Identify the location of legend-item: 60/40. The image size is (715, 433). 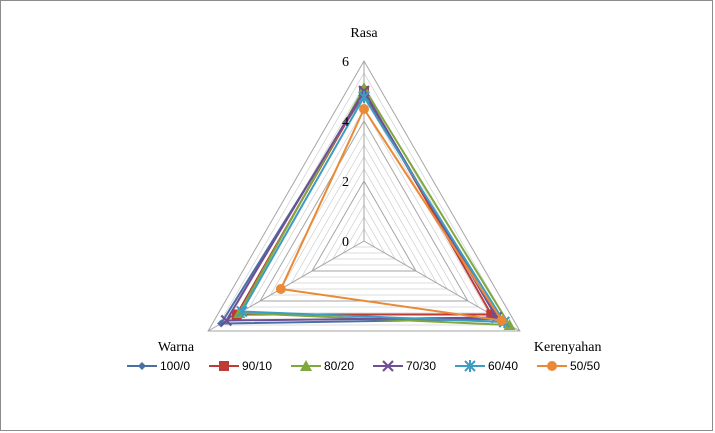
(486, 366).